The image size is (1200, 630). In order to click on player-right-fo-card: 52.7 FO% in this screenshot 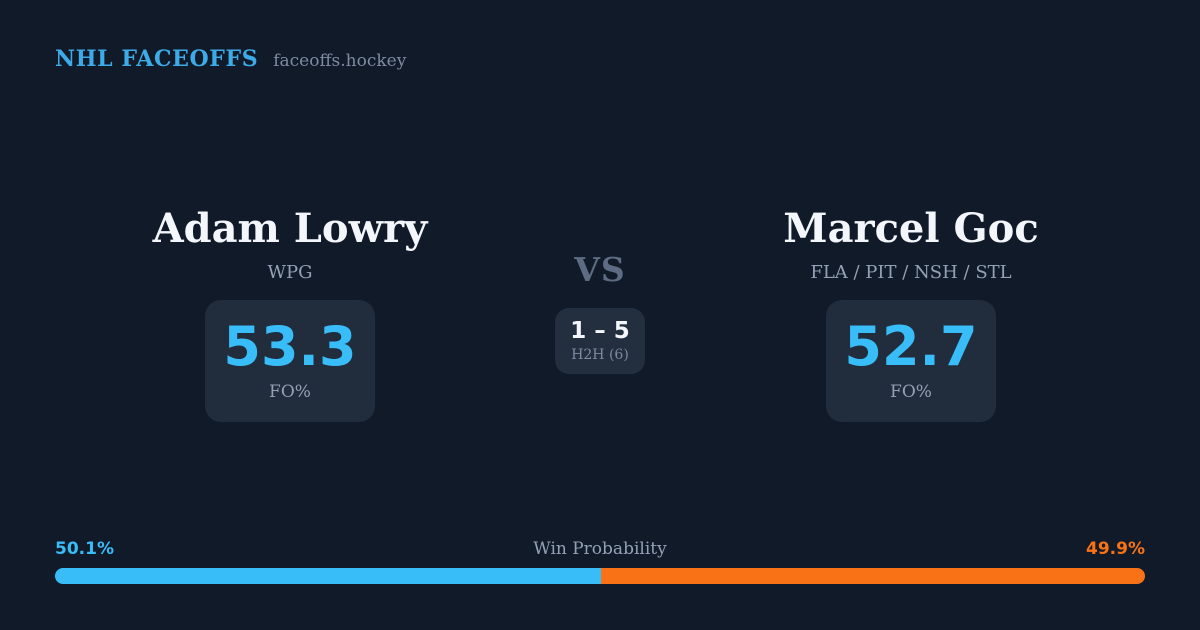, I will do `click(911, 361)`.